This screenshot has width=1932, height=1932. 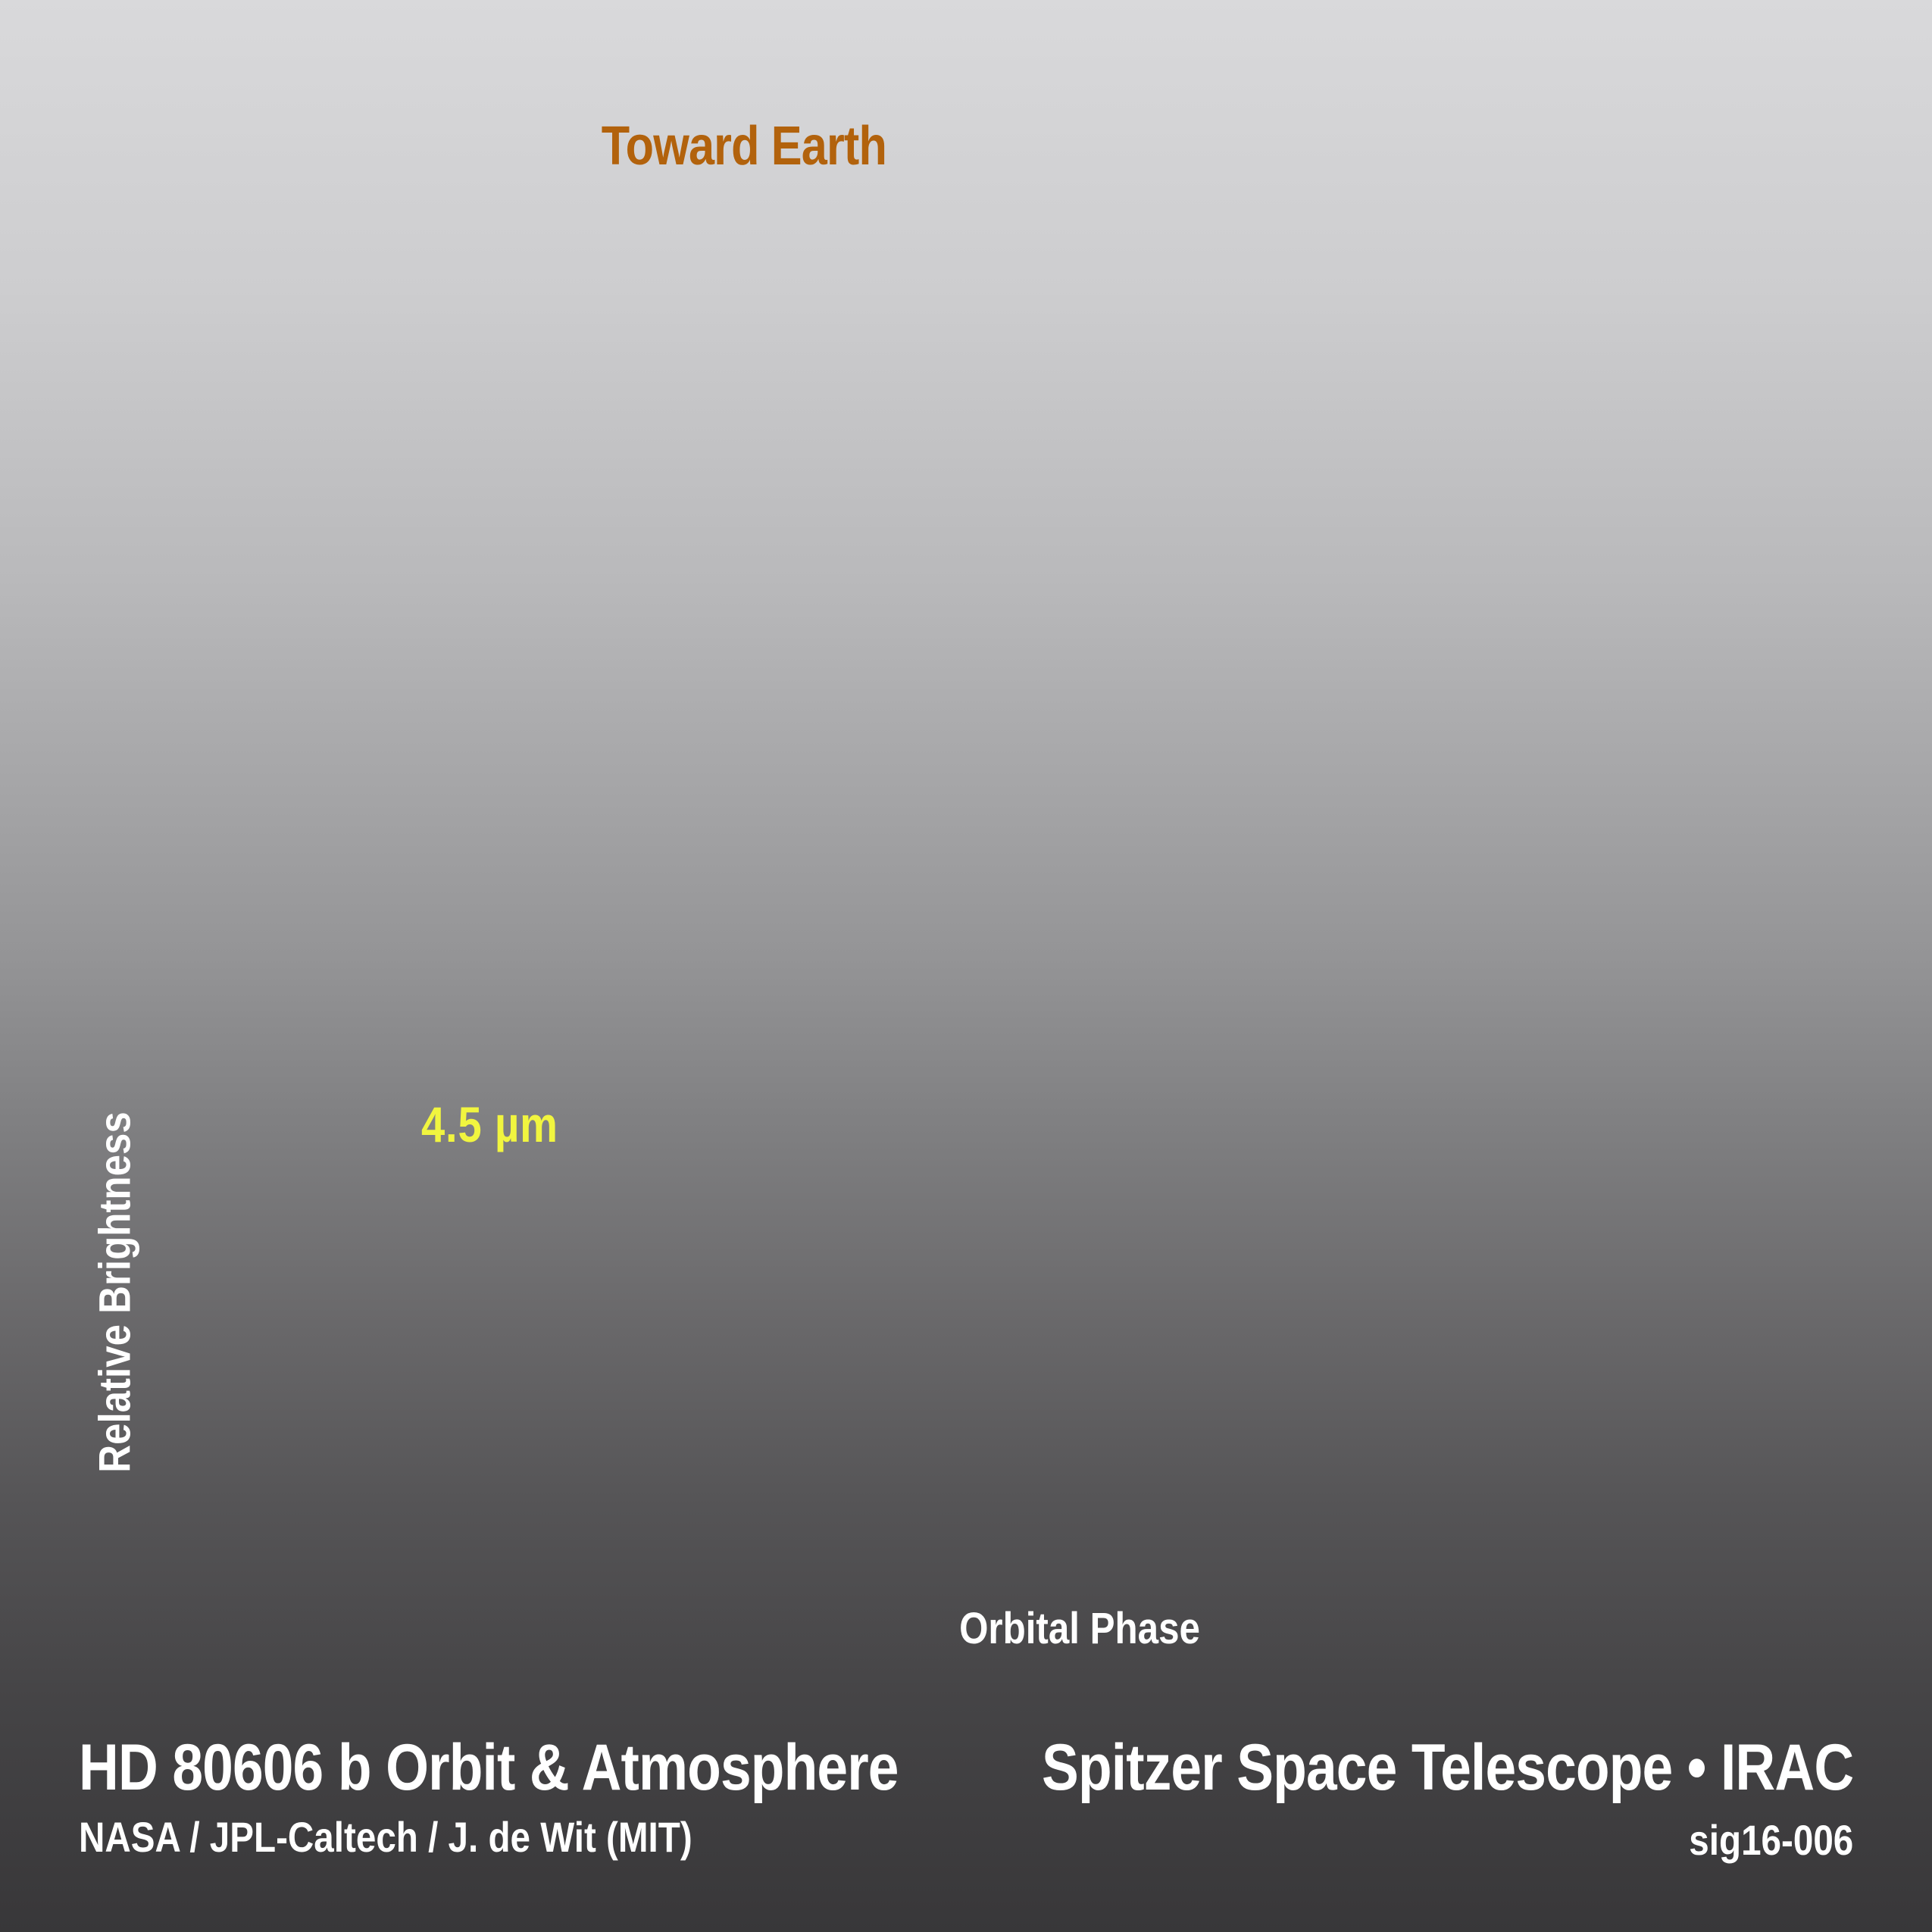 What do you see at coordinates (385, 1837) in the screenshot?
I see `credit-line: NASA / JPL-Caltech / J. de Wit (MIT)` at bounding box center [385, 1837].